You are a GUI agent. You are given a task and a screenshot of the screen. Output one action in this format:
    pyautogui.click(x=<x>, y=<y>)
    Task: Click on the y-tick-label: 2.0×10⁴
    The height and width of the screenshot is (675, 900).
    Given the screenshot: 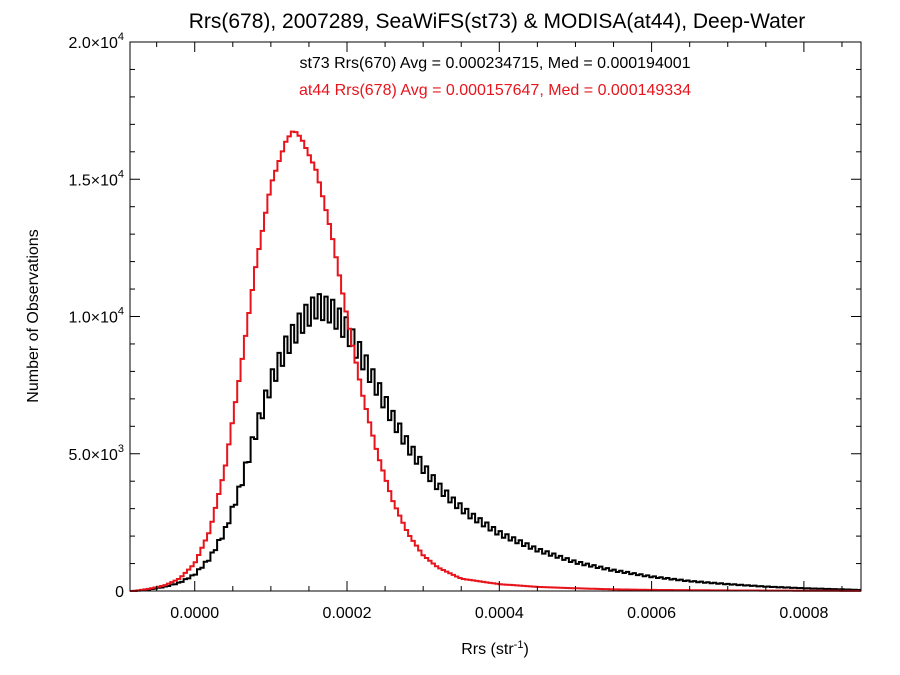 What is the action you would take?
    pyautogui.click(x=96, y=41)
    